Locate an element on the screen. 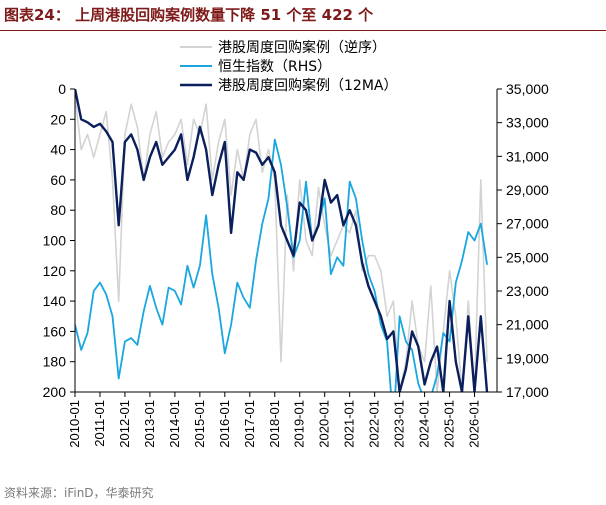 Image resolution: width=606 pixels, height=505 pixels. title-bar: 图表24： 上周港股回购案例数量下降 51 个至 422 个 is located at coordinates (303, 15).